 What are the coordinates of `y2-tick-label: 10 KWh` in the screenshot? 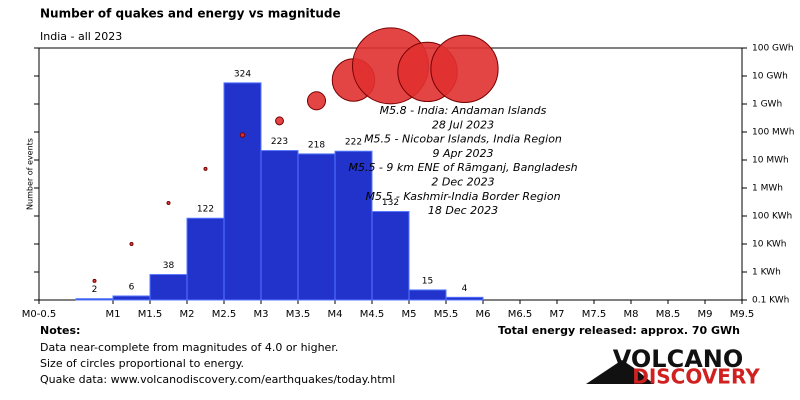 It's located at (769, 245).